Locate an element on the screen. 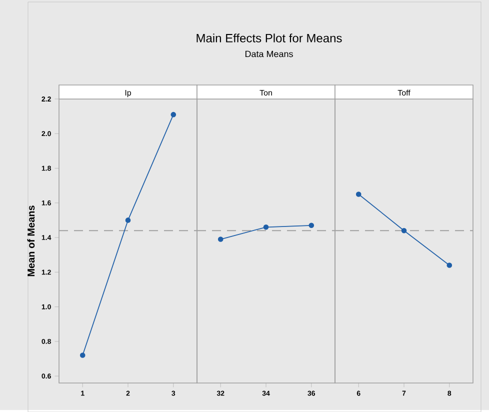 The width and height of the screenshot is (489, 412). y-axis-title: Mean of Means is located at coordinates (31, 240).